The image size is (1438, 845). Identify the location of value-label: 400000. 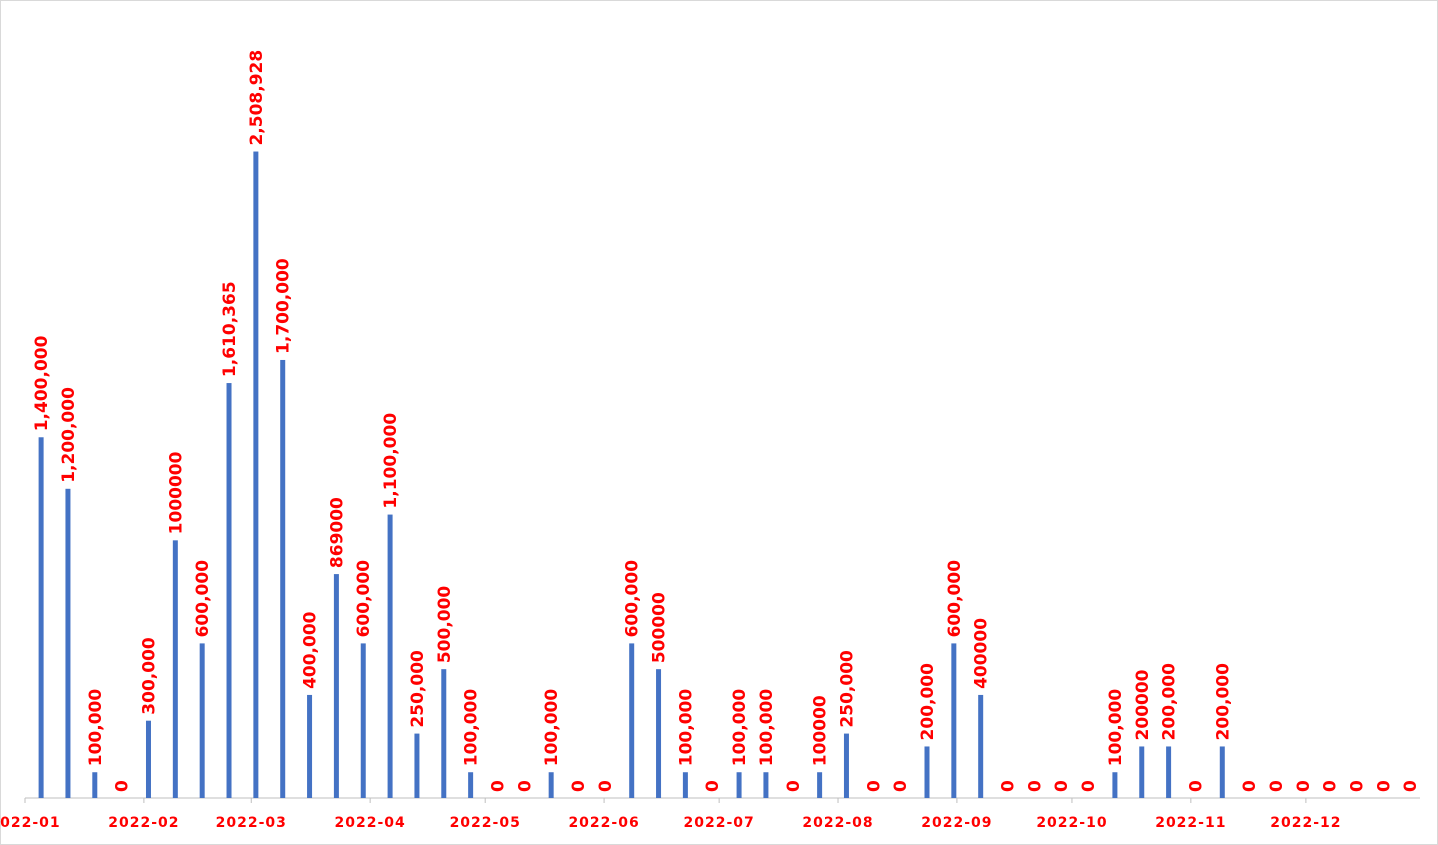
(982, 653).